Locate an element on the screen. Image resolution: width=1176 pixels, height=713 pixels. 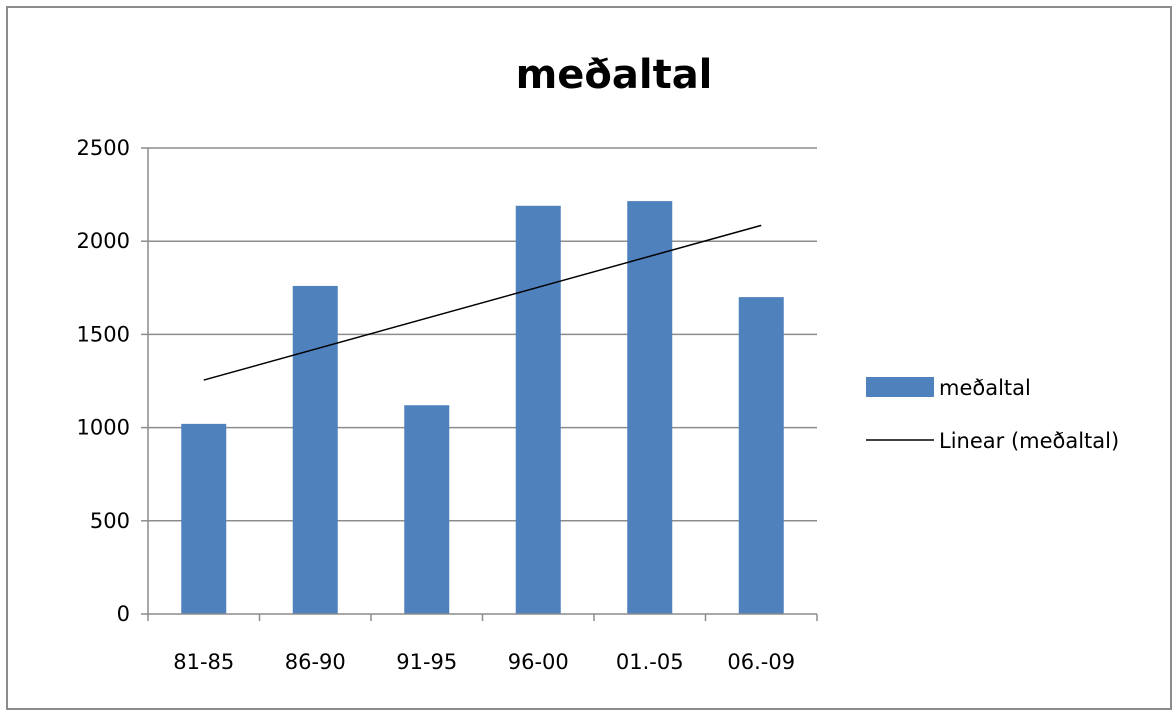
legend-label-series: meðaltal is located at coordinates (985, 388).